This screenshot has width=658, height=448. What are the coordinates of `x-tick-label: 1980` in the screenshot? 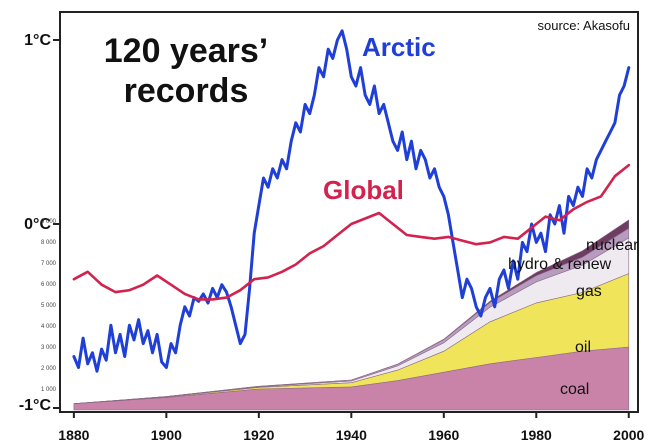 It's located at (536, 435).